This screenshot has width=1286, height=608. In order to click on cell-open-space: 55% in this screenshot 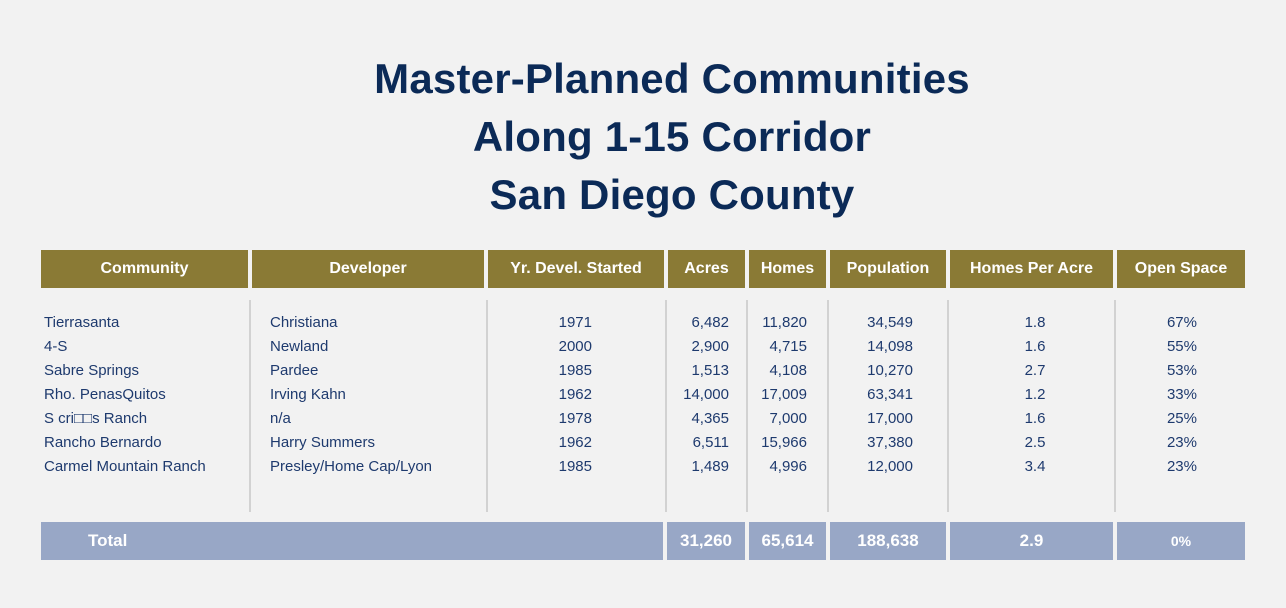, I will do `click(1181, 346)`.